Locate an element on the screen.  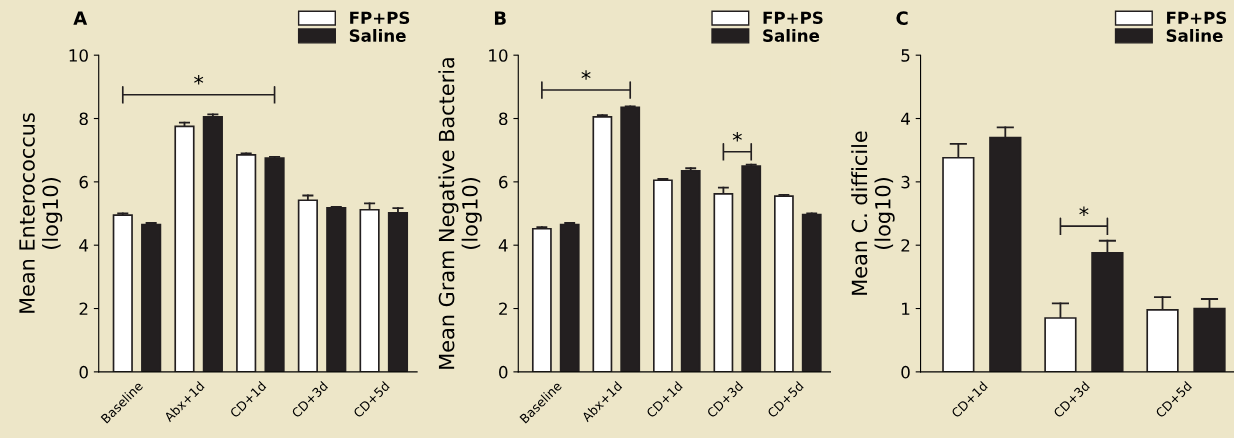
chart-title: A is located at coordinates (80, 18).